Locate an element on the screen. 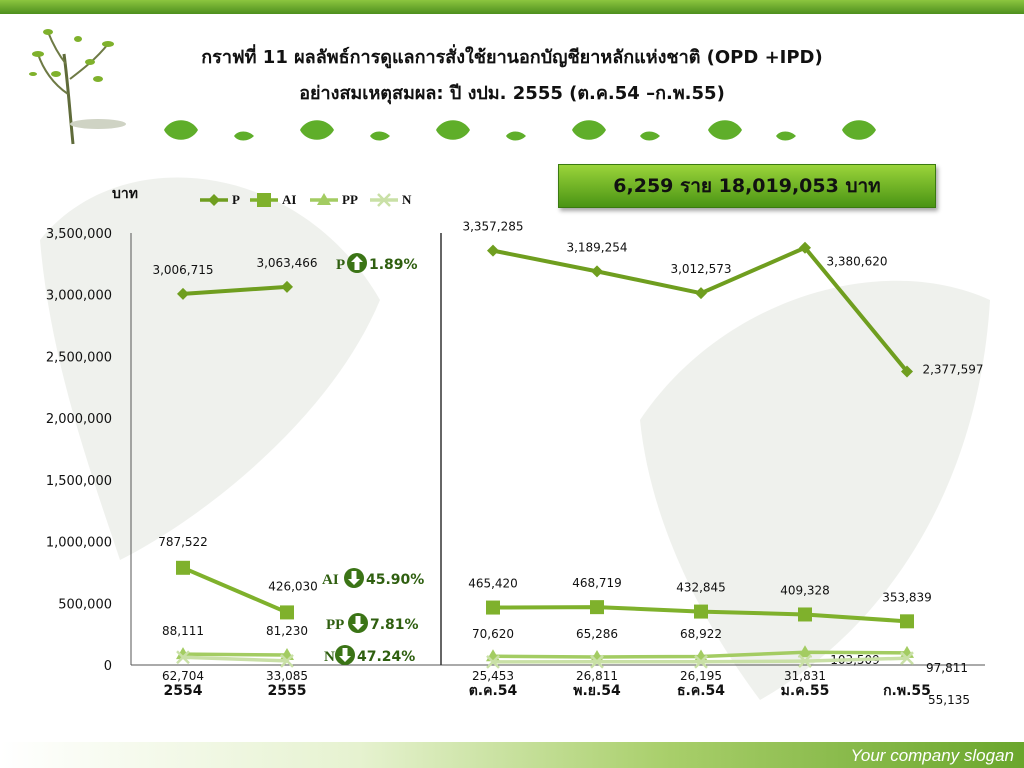 The image size is (1024, 768). x-tick-label: 2555 is located at coordinates (287, 691).